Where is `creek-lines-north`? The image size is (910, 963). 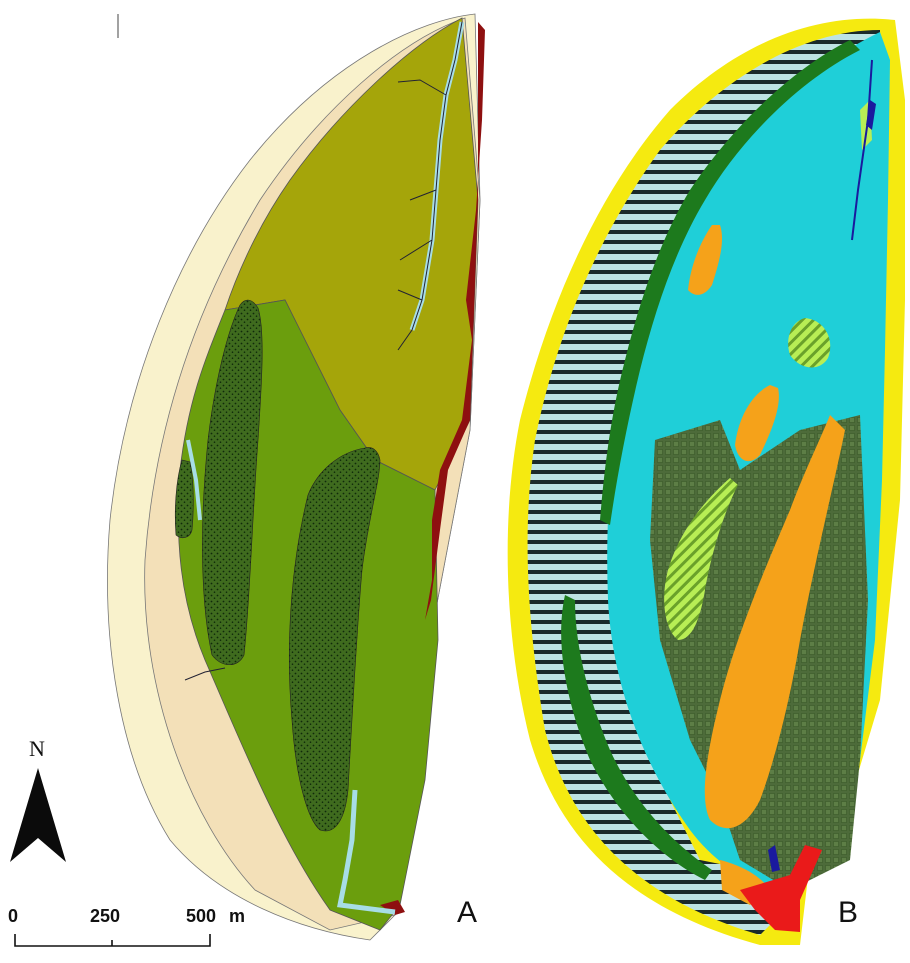 creek-lines-north is located at coordinates (430, 186).